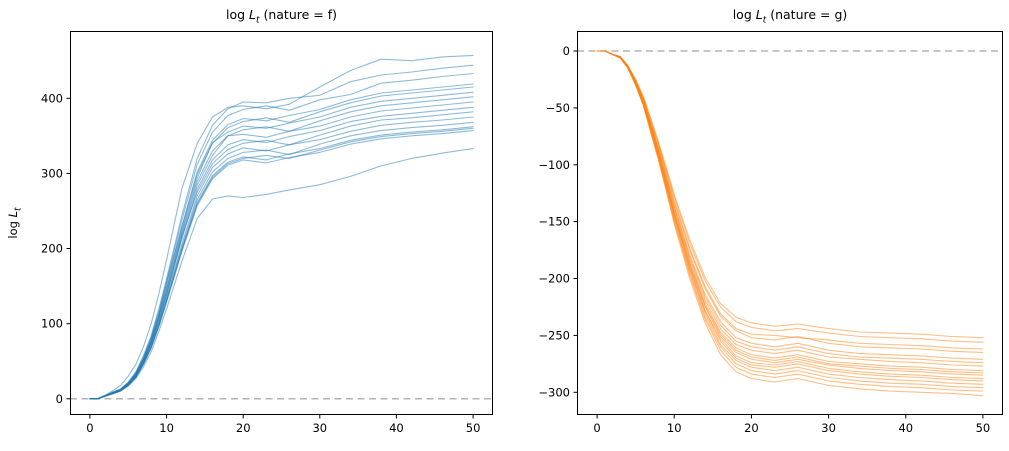  I want to click on chart-title-right: log Lt (nature = g), so click(790, 15).